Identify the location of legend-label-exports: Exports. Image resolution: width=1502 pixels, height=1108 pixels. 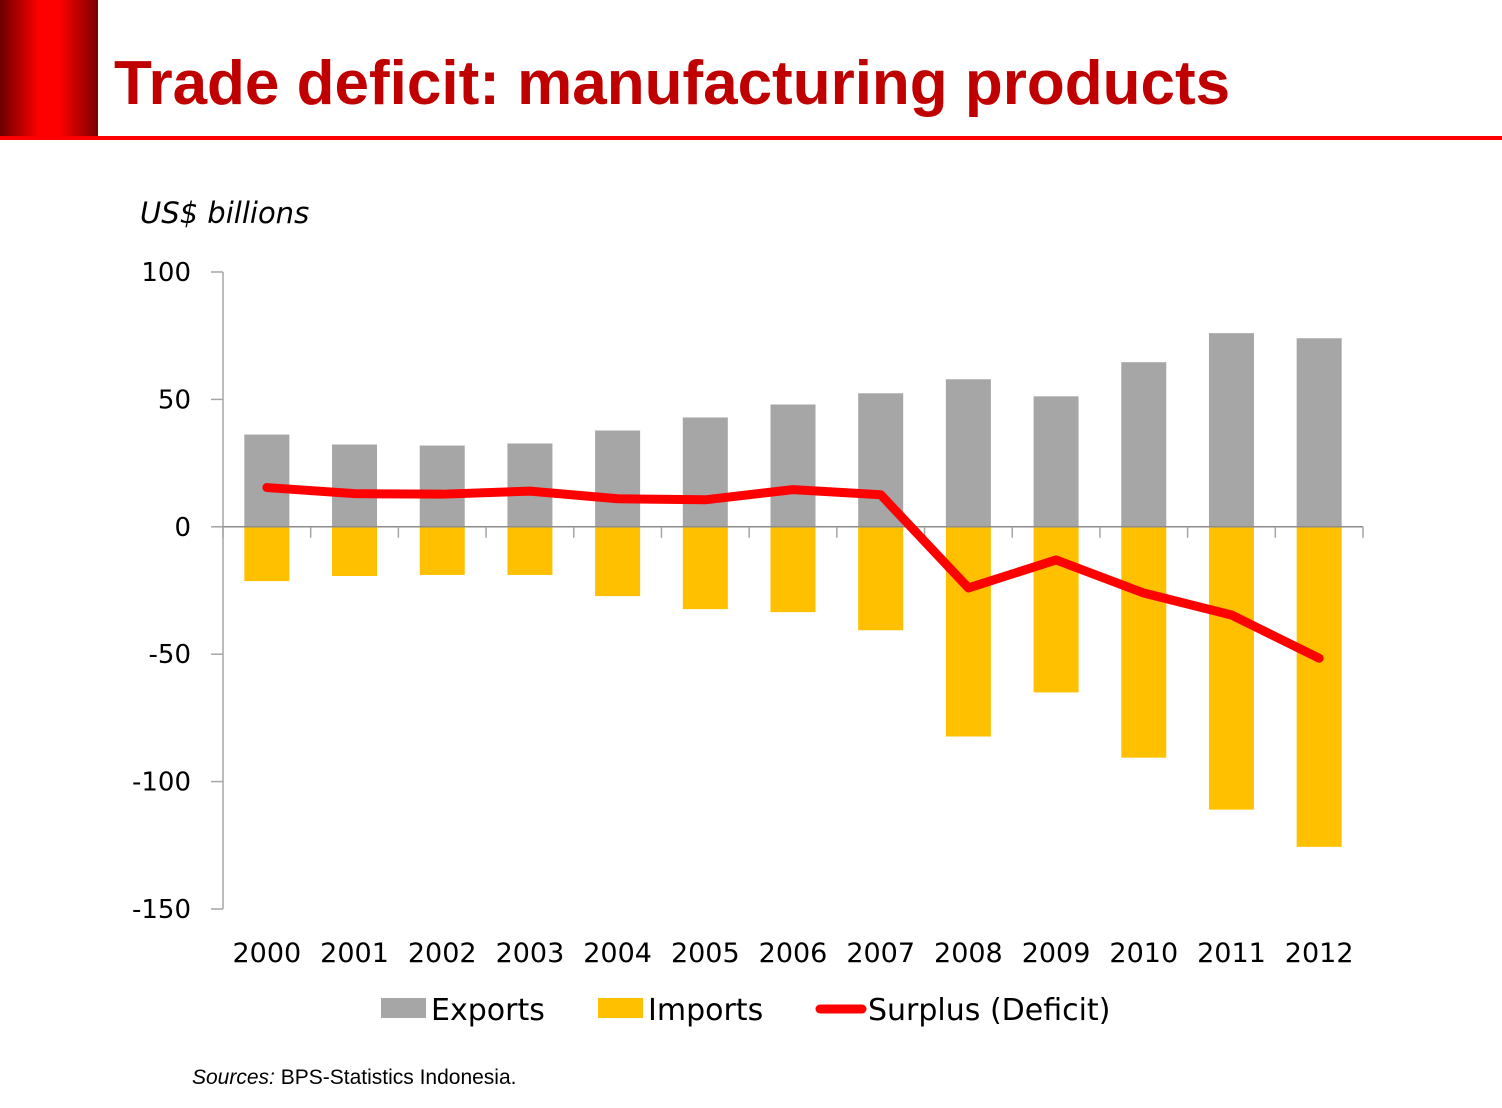
(488, 1010).